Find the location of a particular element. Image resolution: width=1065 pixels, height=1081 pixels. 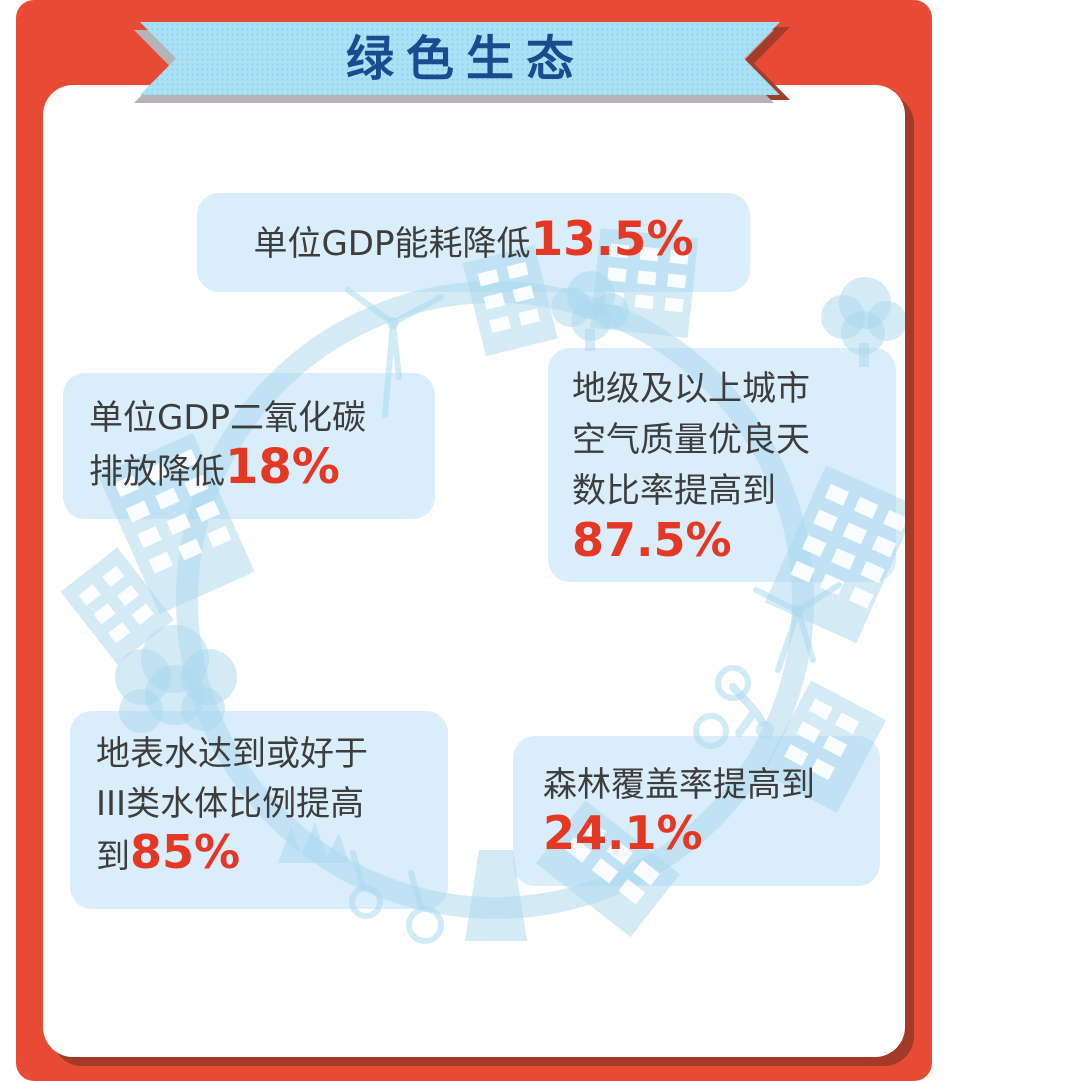

stat-text-air: 地级及以上城市 空气质量优良天 数比率提高到 87.5% is located at coordinates (722, 459).